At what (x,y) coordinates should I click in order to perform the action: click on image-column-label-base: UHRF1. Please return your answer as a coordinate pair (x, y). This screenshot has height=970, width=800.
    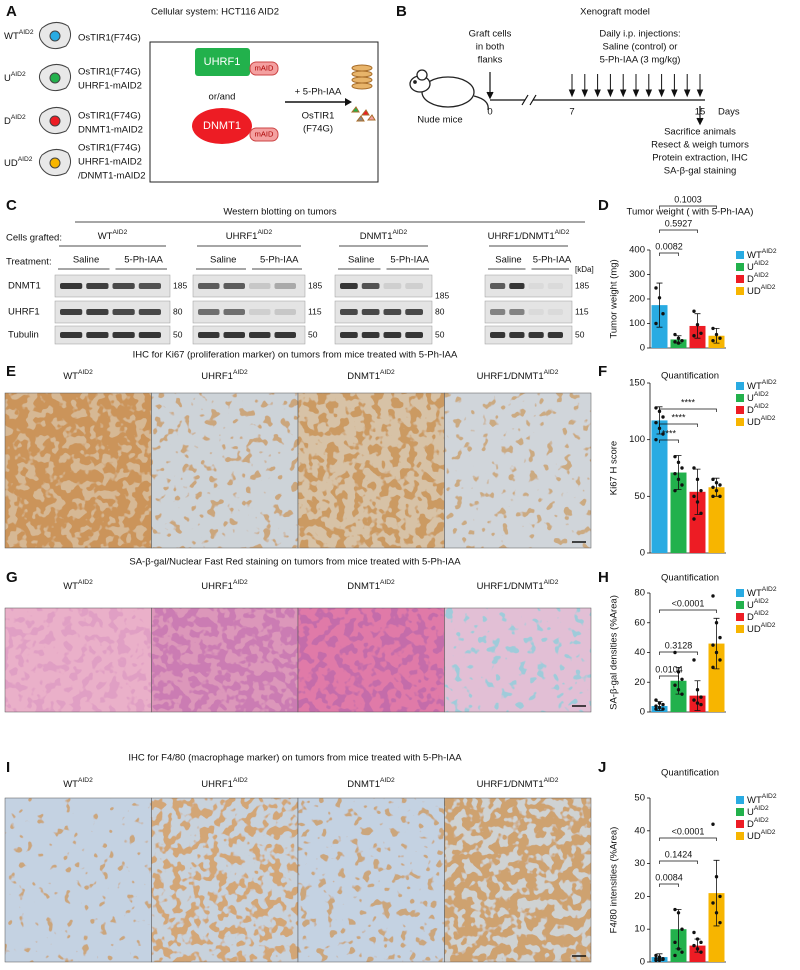
    Looking at the image, I should click on (217, 586).